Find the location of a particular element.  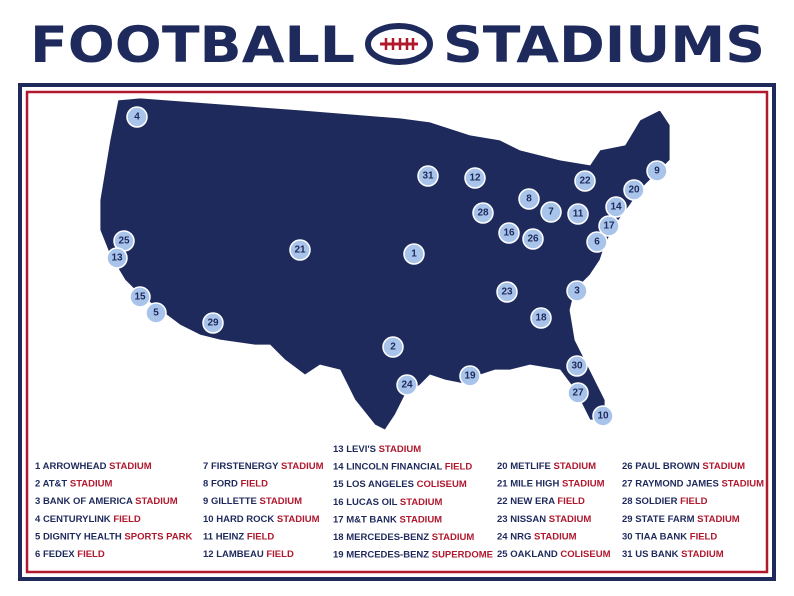

entry-name: FORD is located at coordinates (224, 484).